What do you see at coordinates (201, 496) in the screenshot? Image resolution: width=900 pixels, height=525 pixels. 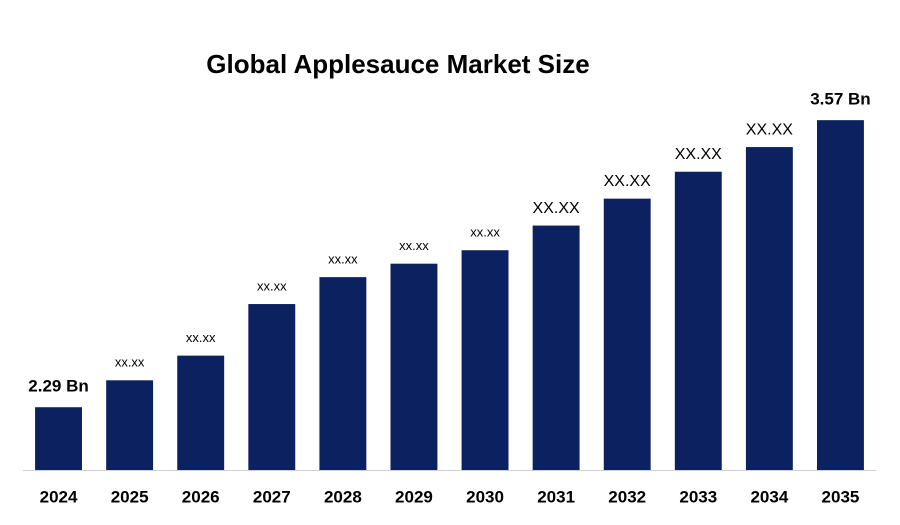 I see `x-tick-label: 2026` at bounding box center [201, 496].